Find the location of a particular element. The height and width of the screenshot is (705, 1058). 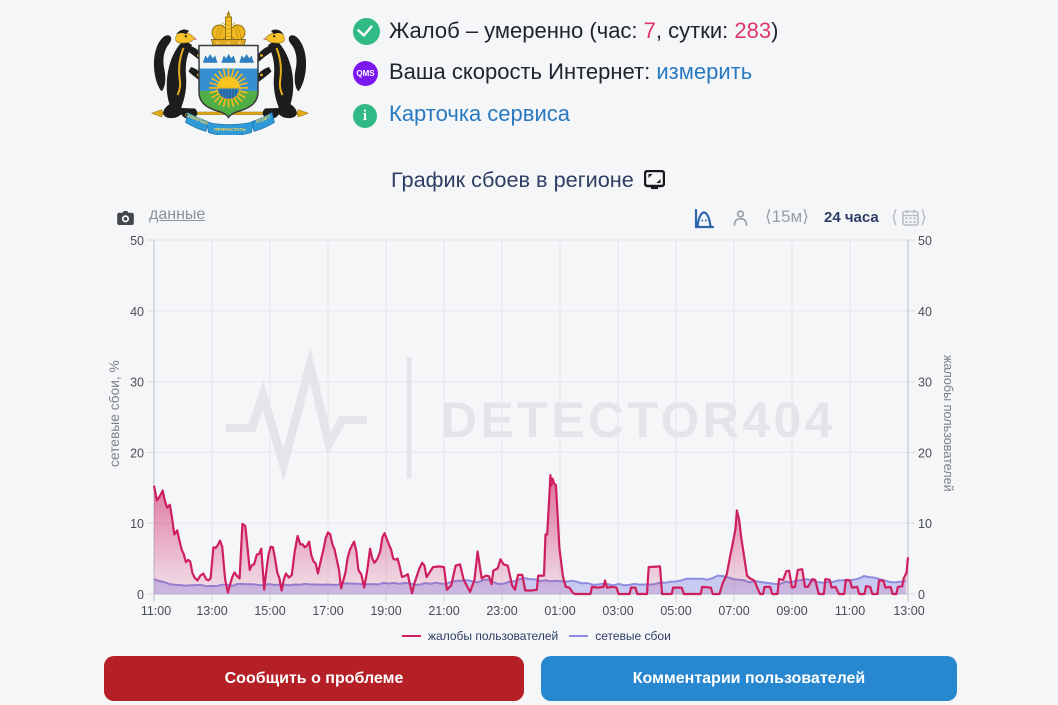

svg-text: DETECTOR404 is located at coordinates (638, 420).